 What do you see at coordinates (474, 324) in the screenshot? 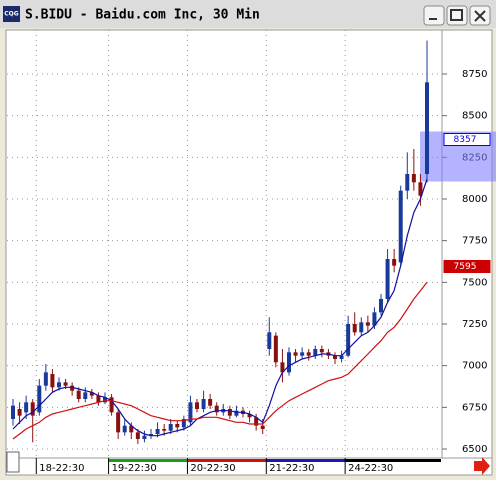
I see `y-tick-label: 7250` at bounding box center [474, 324].